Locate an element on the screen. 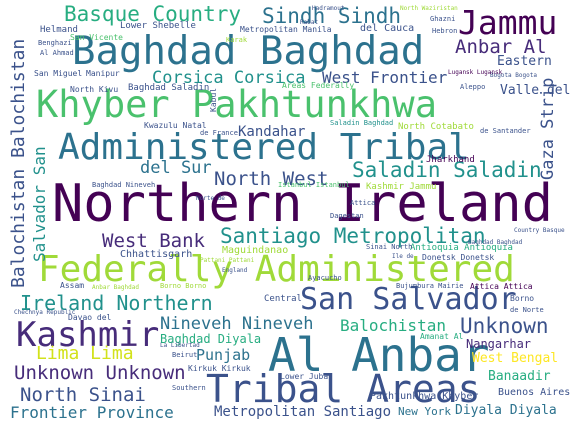  word-borno: Borno is located at coordinates (522, 298).